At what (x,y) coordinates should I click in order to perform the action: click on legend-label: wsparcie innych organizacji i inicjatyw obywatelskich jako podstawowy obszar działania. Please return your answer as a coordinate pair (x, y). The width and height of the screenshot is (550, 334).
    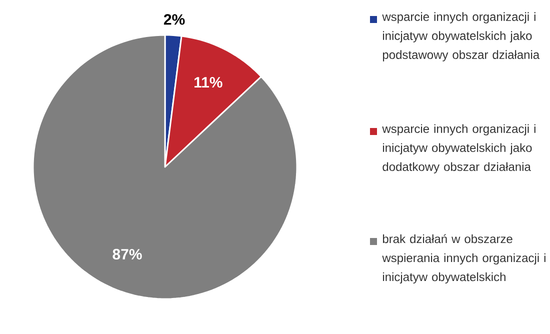
    Looking at the image, I should click on (461, 37).